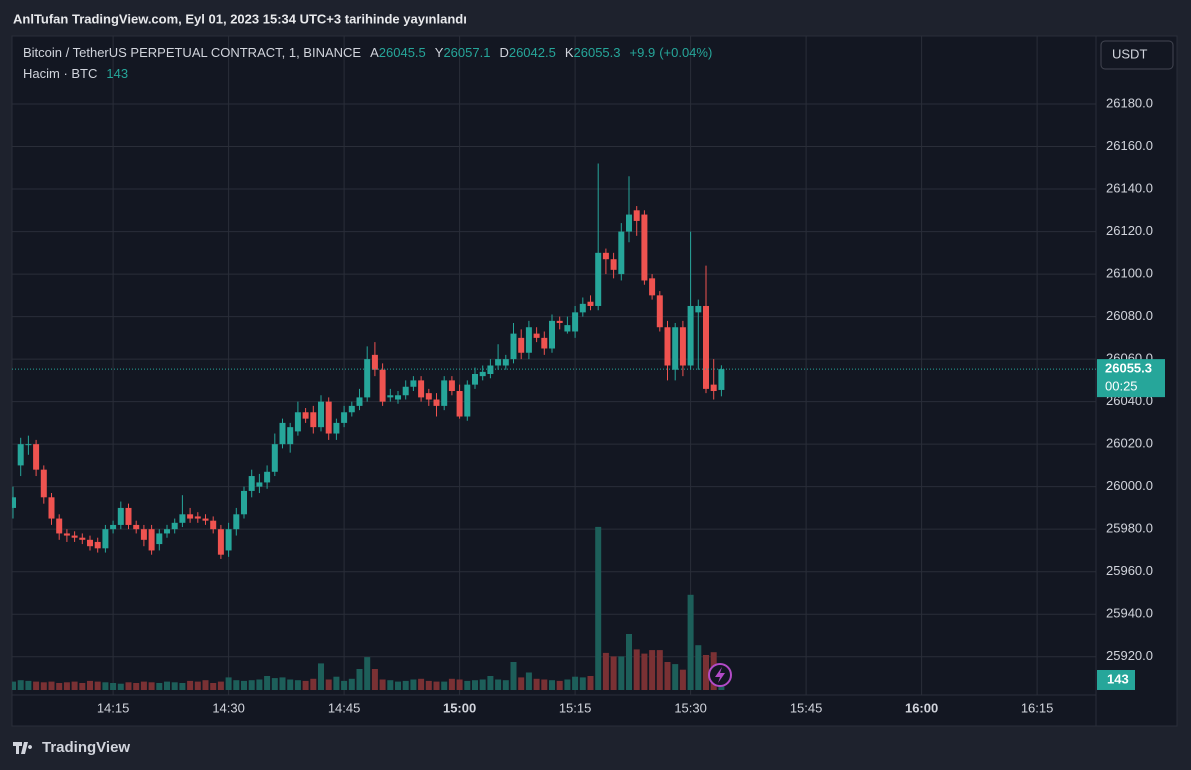  I want to click on change: +9.9, so click(643, 52).